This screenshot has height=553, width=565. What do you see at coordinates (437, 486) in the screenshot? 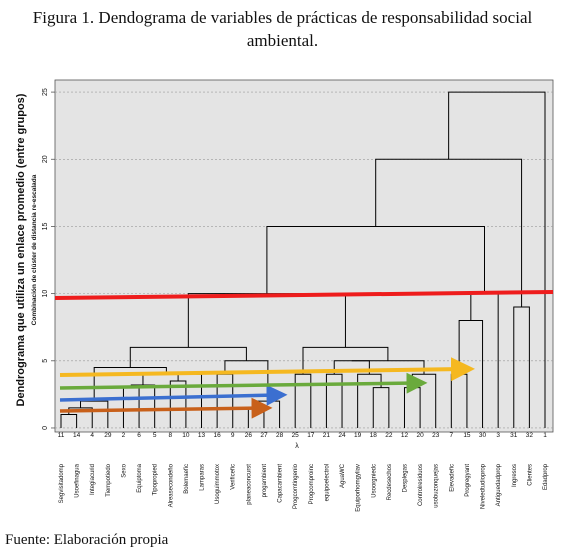
I see `leaf-label: usobuzonquejas` at bounding box center [437, 486].